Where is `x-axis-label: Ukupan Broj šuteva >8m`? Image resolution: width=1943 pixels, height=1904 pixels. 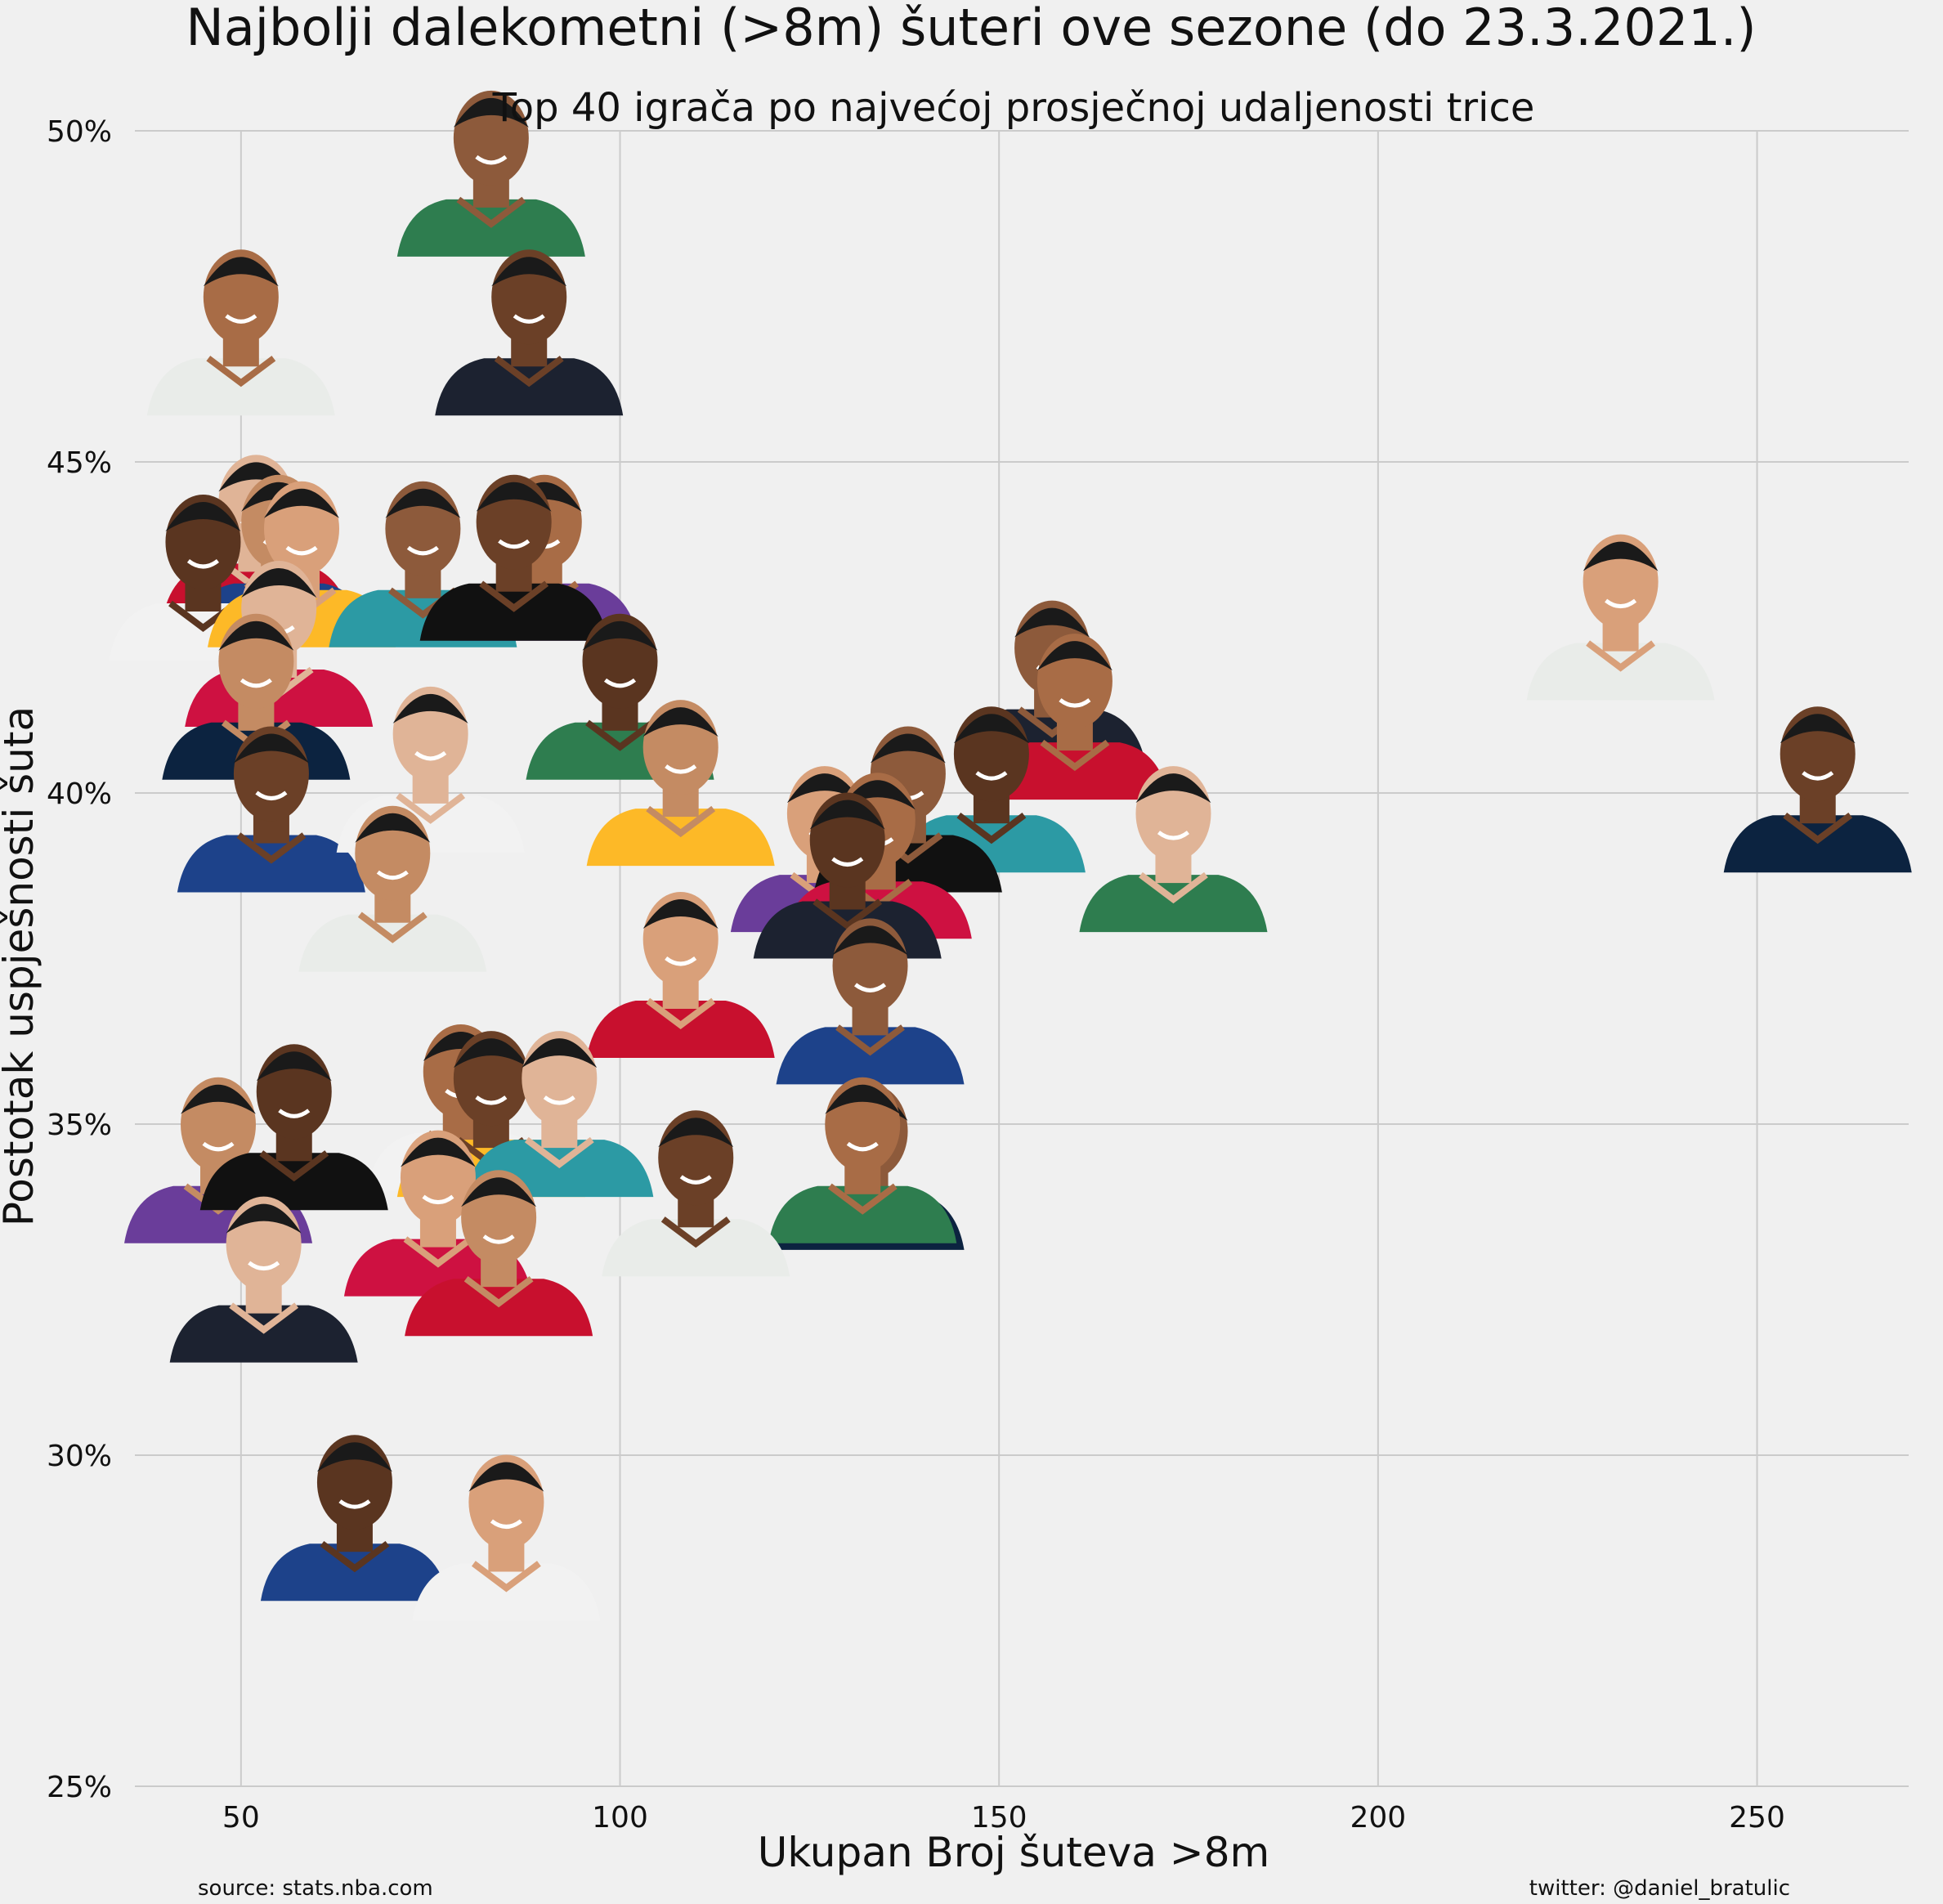
x-axis-label: Ukupan Broj šuteva >8m is located at coordinates (1013, 1853).